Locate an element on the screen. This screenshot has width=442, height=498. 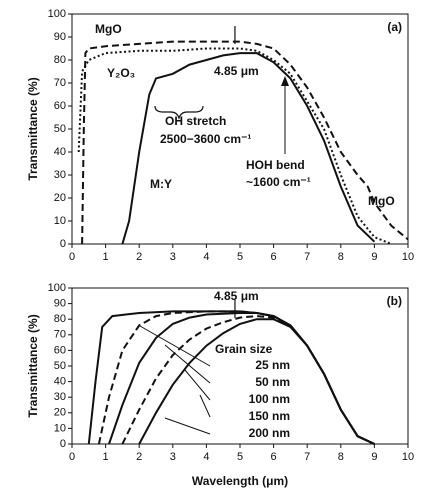
arrow-head is located at coordinates (285, 81).